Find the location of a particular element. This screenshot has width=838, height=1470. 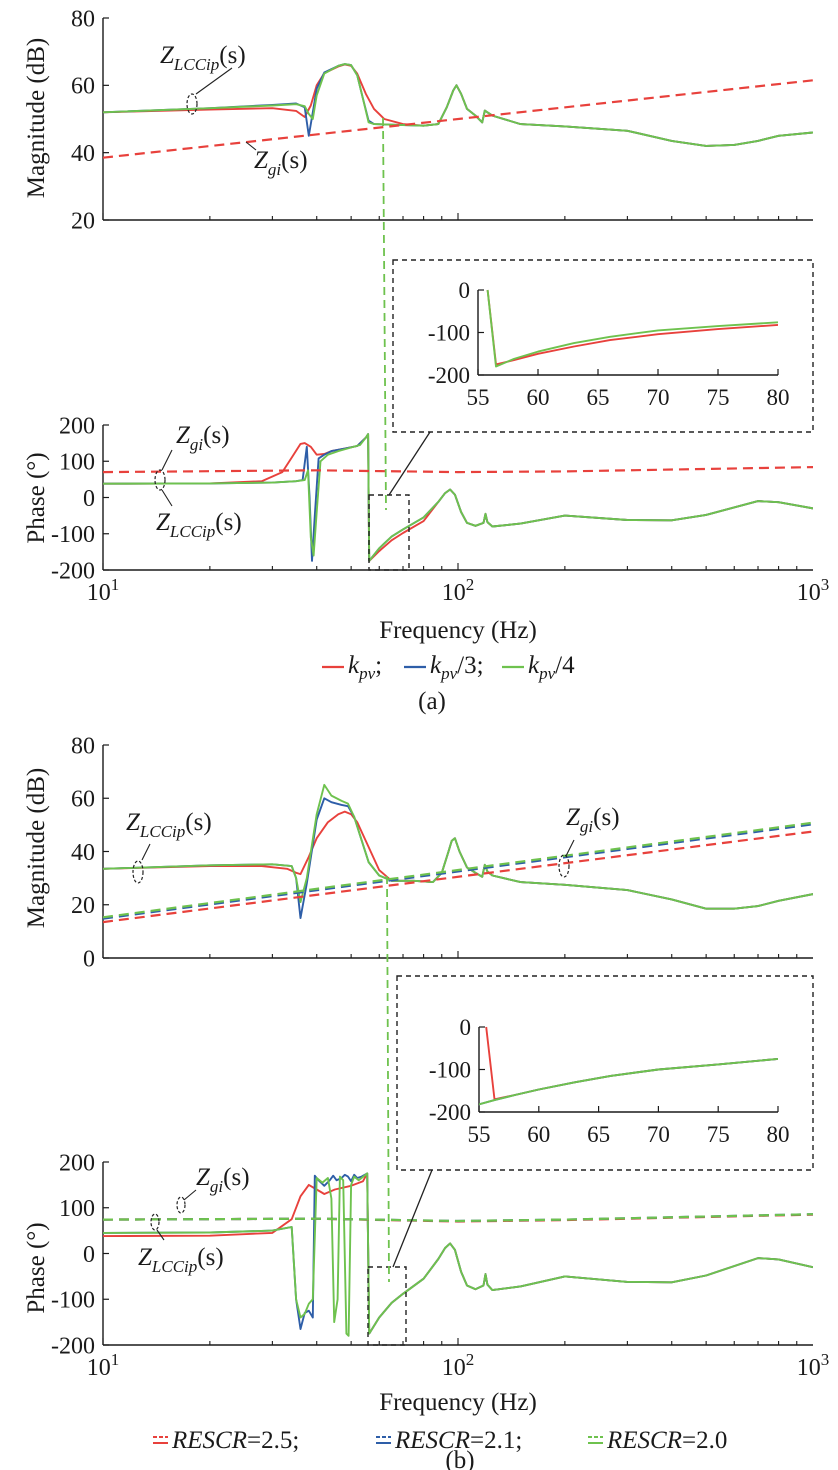

y-tick-label: 40 is located at coordinates (83, 853).